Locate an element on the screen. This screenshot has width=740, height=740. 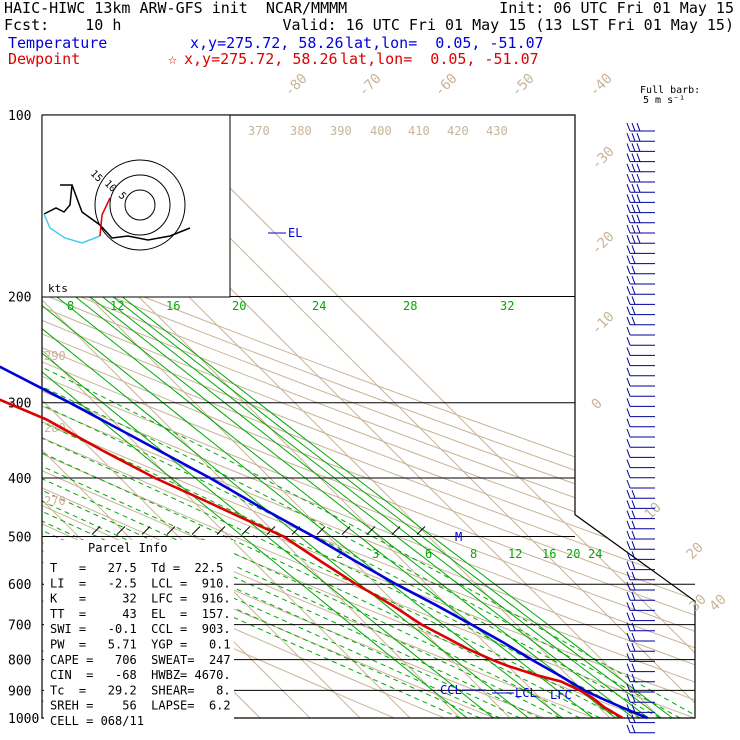
isotherm-label: 0 is located at coordinates (597, 404).